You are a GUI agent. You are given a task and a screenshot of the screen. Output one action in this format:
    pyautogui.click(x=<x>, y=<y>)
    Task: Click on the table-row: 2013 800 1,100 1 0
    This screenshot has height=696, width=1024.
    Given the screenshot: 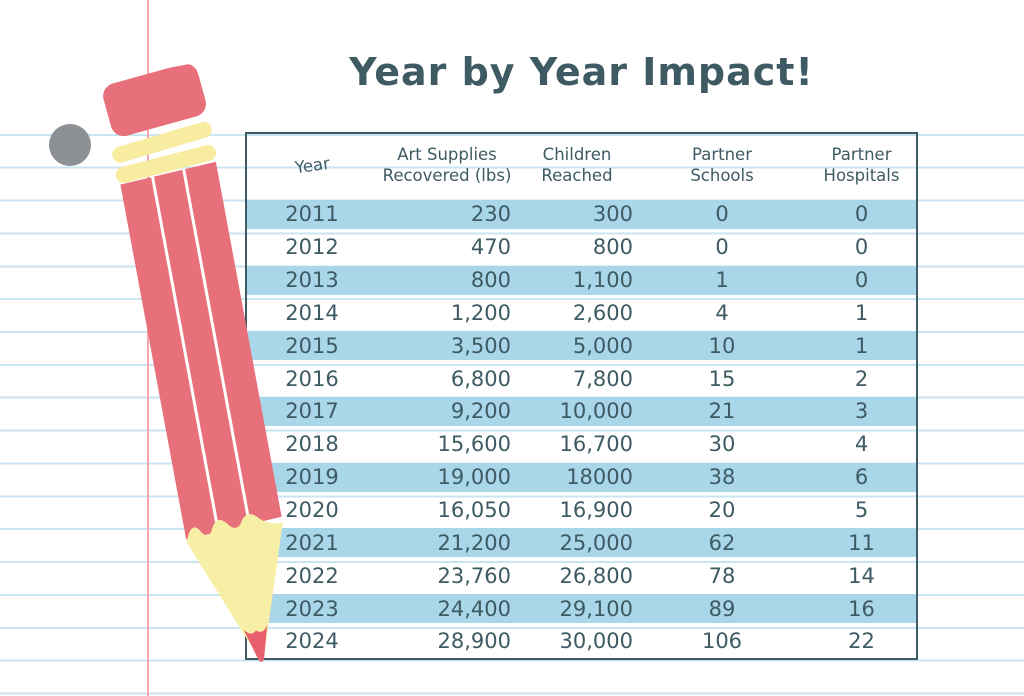 What is the action you would take?
    pyautogui.click(x=581, y=280)
    